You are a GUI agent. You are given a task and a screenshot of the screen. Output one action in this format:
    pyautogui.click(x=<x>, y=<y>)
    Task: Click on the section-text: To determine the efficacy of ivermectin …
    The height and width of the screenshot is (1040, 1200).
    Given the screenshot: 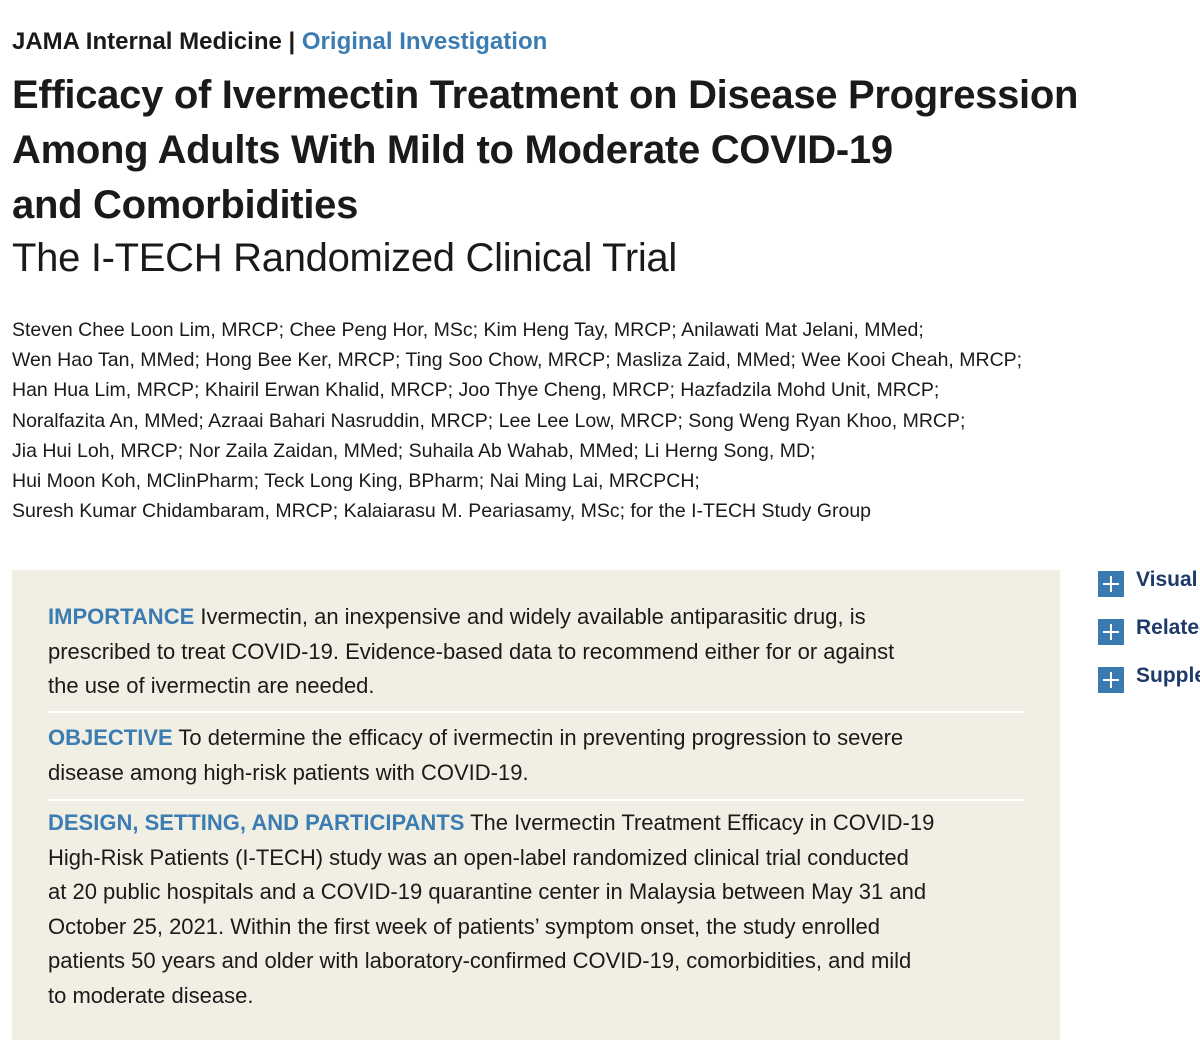 What is the action you would take?
    pyautogui.click(x=541, y=737)
    